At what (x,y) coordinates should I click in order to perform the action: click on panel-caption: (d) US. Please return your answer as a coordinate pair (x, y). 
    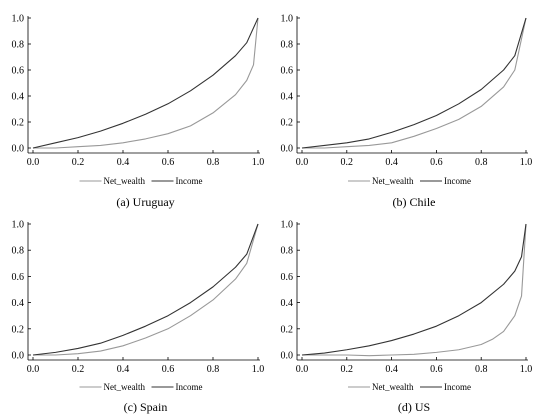
    Looking at the image, I should click on (414, 407).